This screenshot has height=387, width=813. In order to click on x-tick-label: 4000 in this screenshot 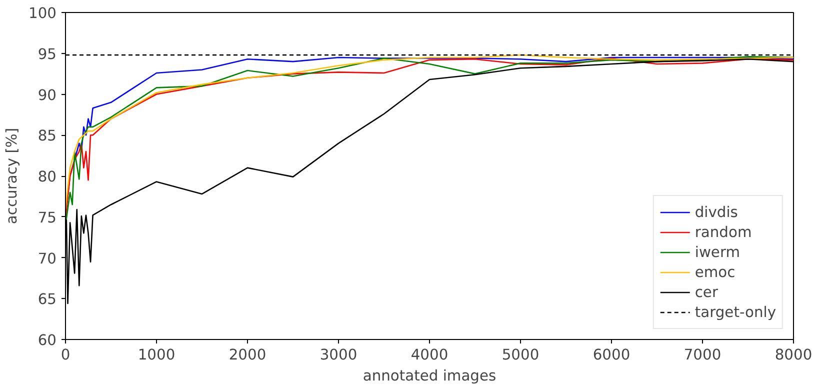, I will do `click(429, 355)`.